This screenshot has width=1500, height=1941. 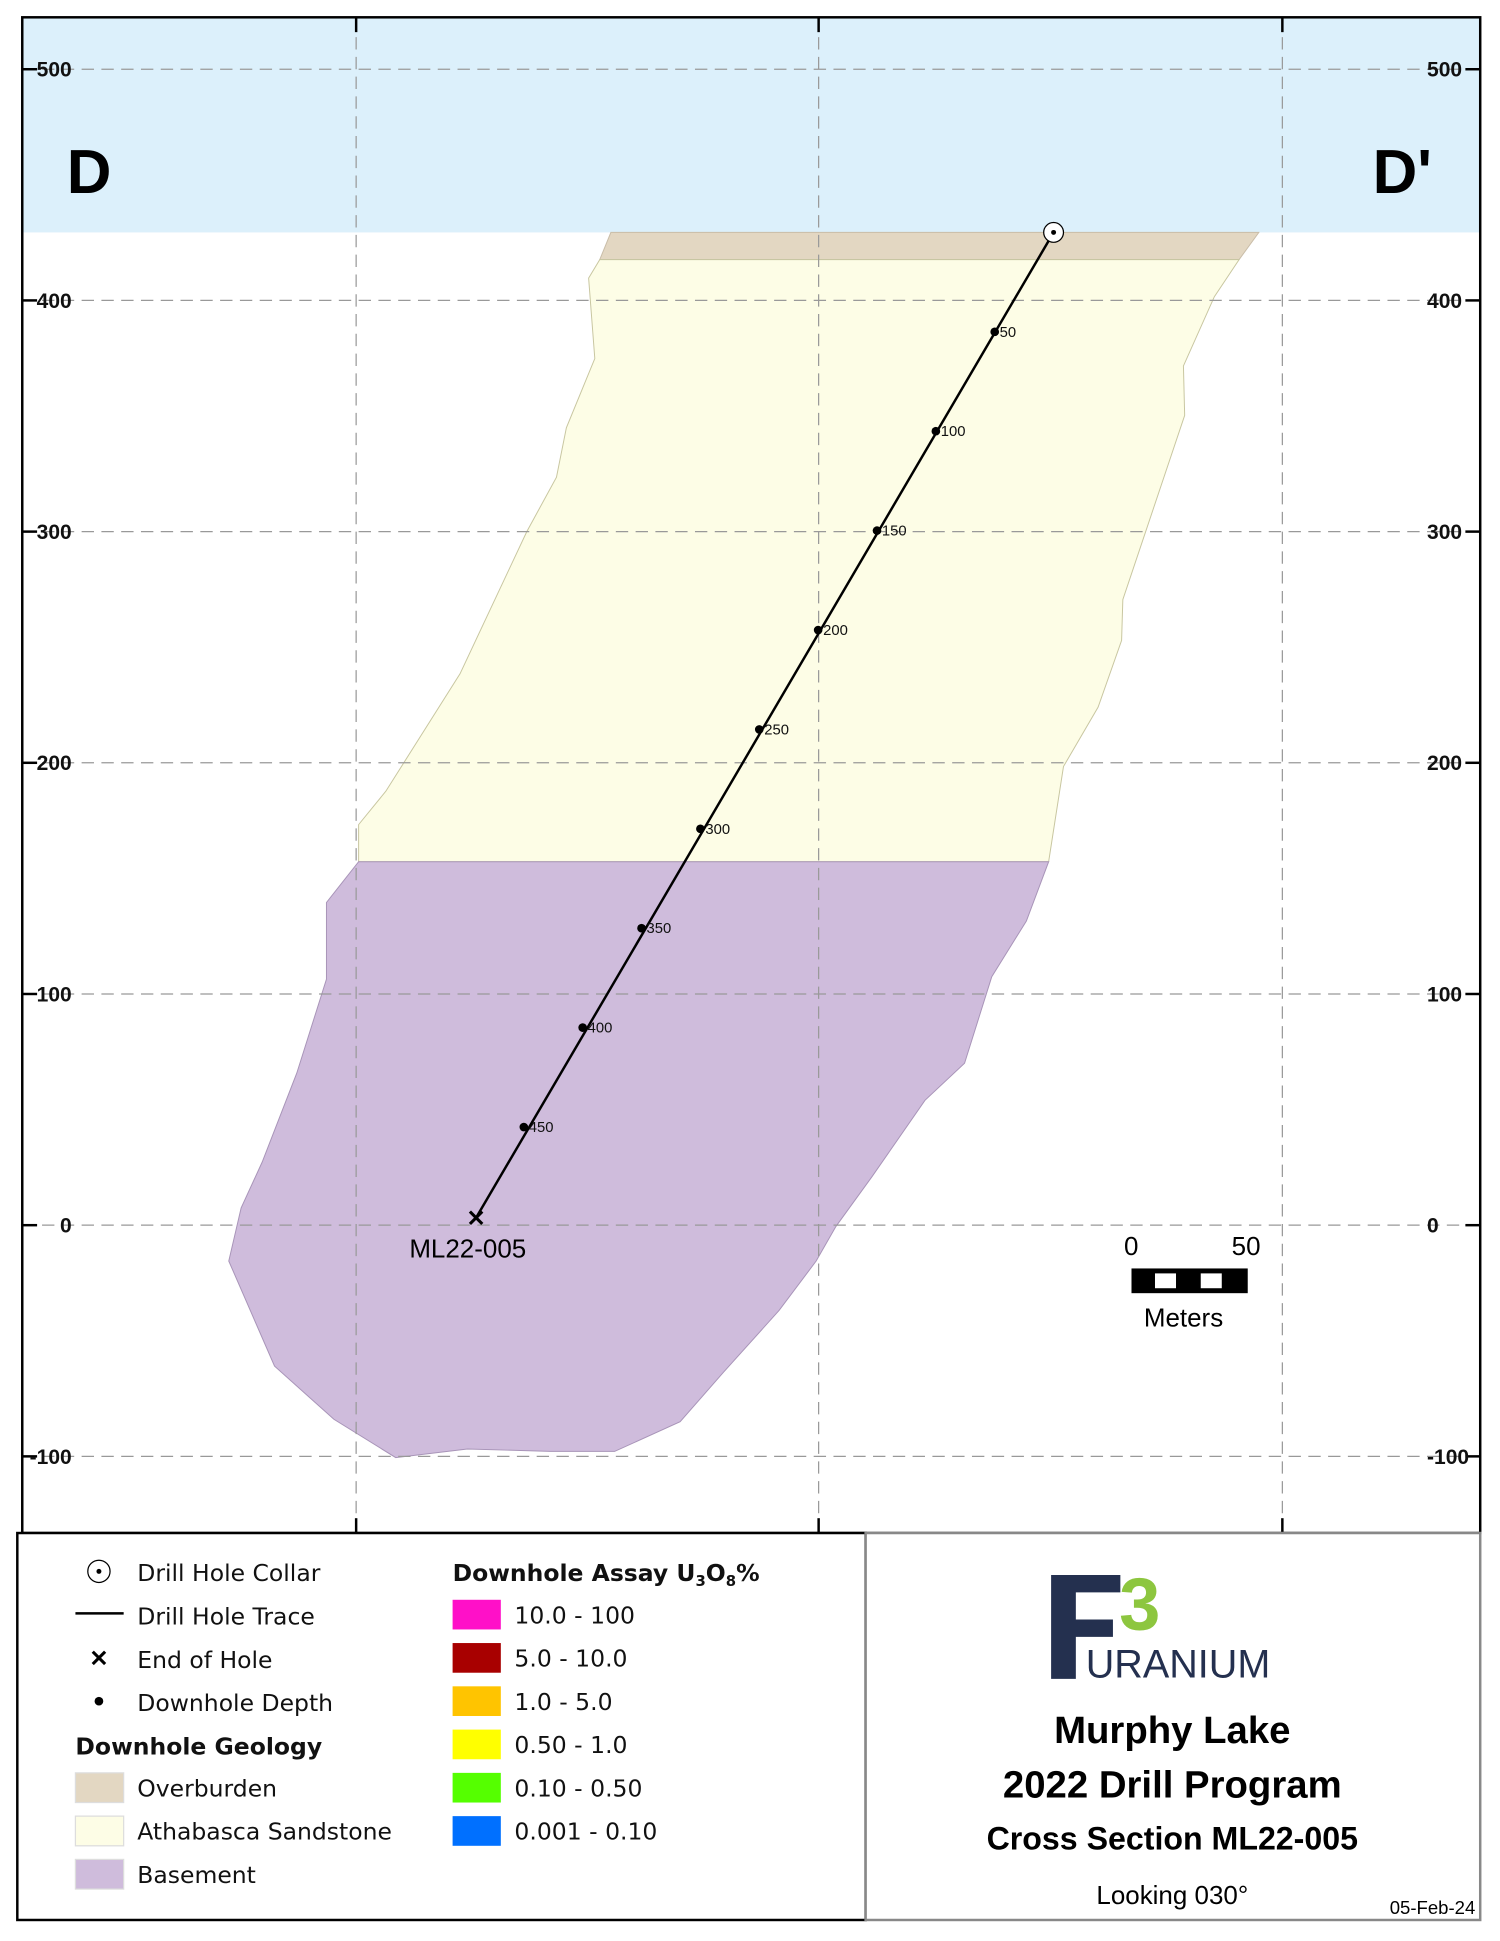 What do you see at coordinates (226, 1617) in the screenshot?
I see `legend-trace: Drill Hole Trace` at bounding box center [226, 1617].